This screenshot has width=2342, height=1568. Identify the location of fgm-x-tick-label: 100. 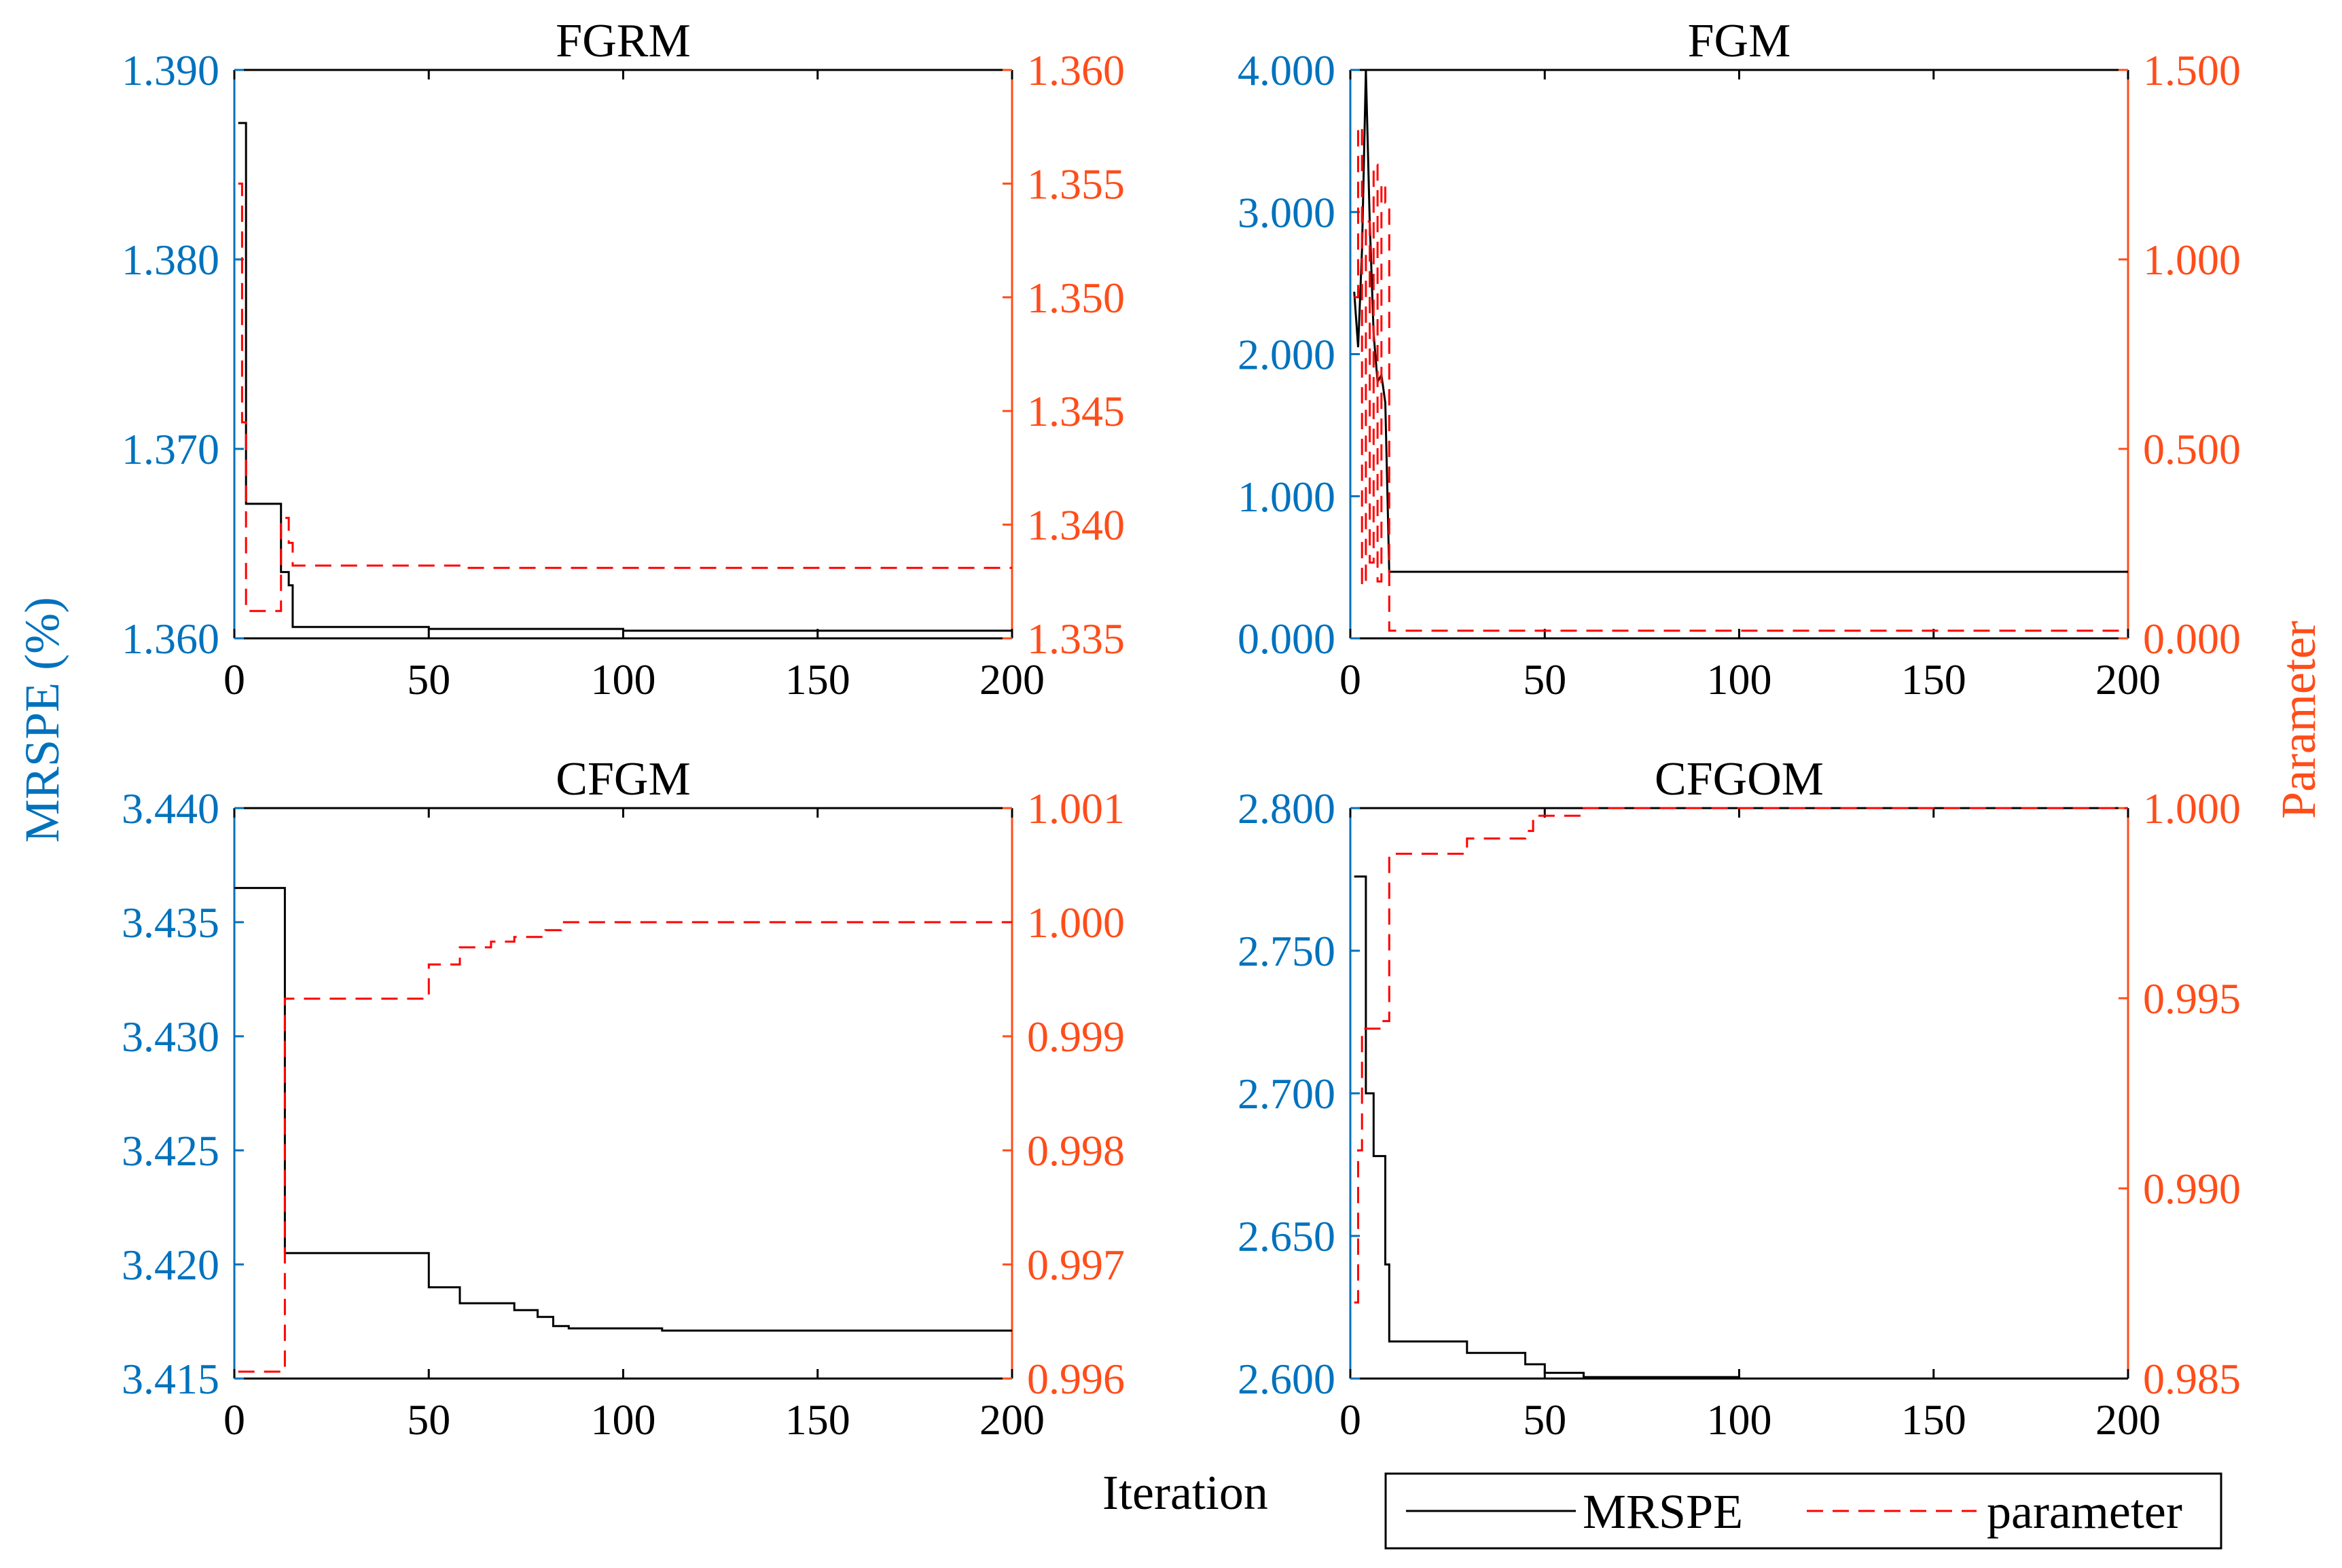
(1739, 679).